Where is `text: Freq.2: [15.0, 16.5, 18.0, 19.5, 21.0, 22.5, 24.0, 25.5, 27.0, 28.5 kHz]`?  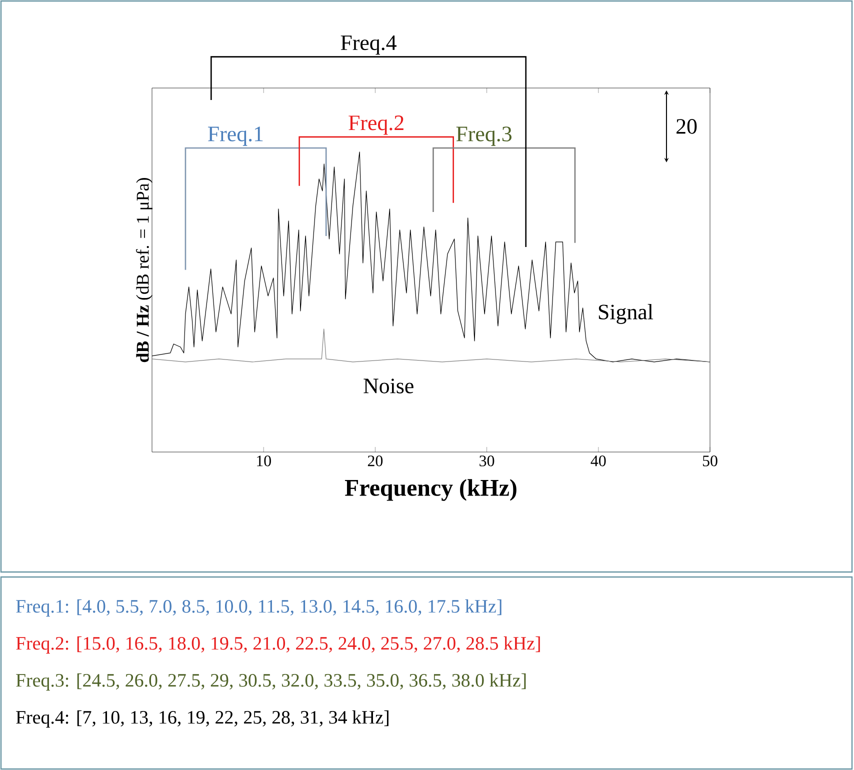
text: Freq.2: [15.0, 16.5, 18.0, 19.5, 21.0, 22.5, 24.0, 25.5, 27.0, 28.5 kHz] is located at coordinates (278, 645).